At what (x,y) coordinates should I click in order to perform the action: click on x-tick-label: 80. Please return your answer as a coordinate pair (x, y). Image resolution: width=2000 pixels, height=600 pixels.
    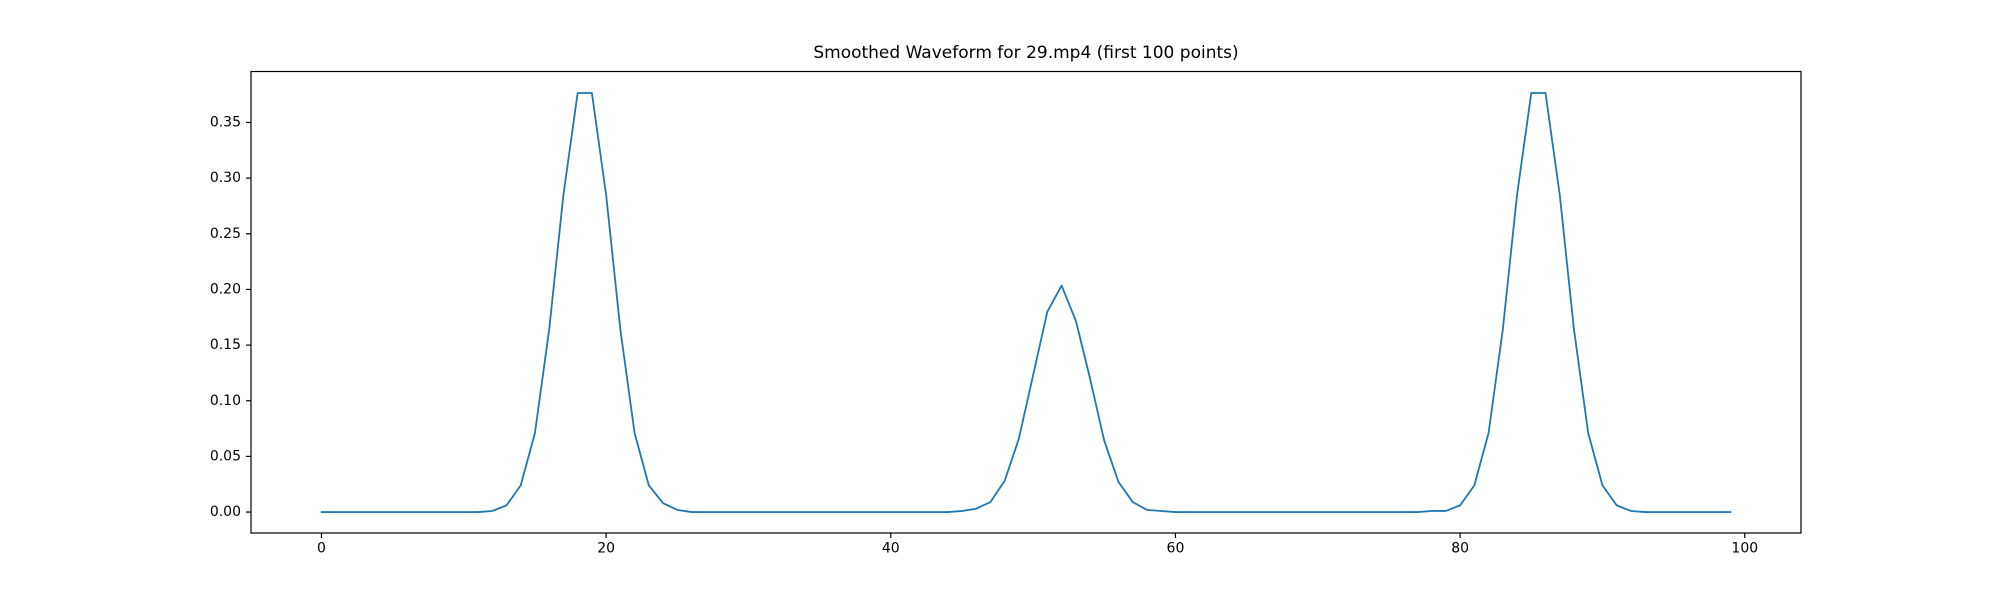
    Looking at the image, I should click on (1460, 549).